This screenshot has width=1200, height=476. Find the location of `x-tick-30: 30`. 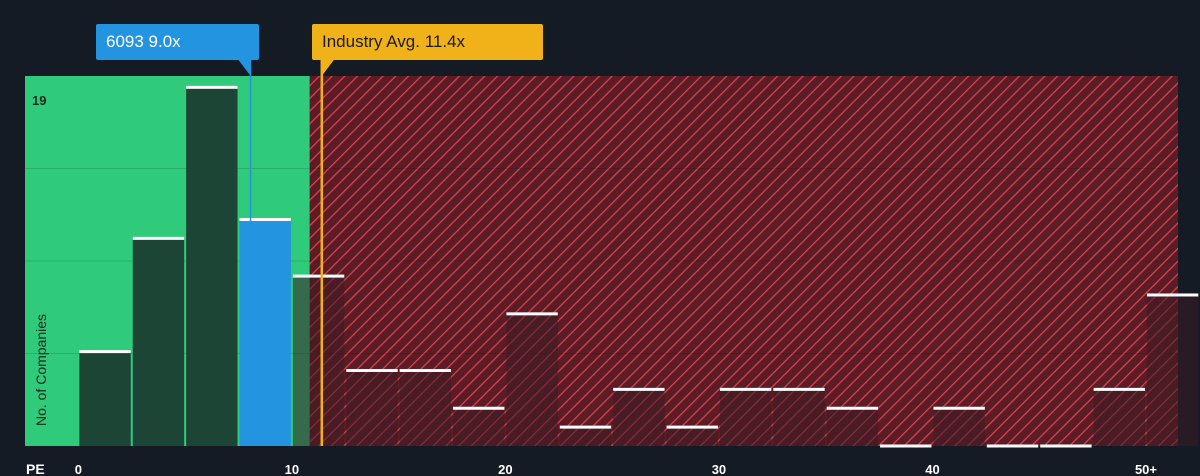

x-tick-30: 30 is located at coordinates (719, 469).